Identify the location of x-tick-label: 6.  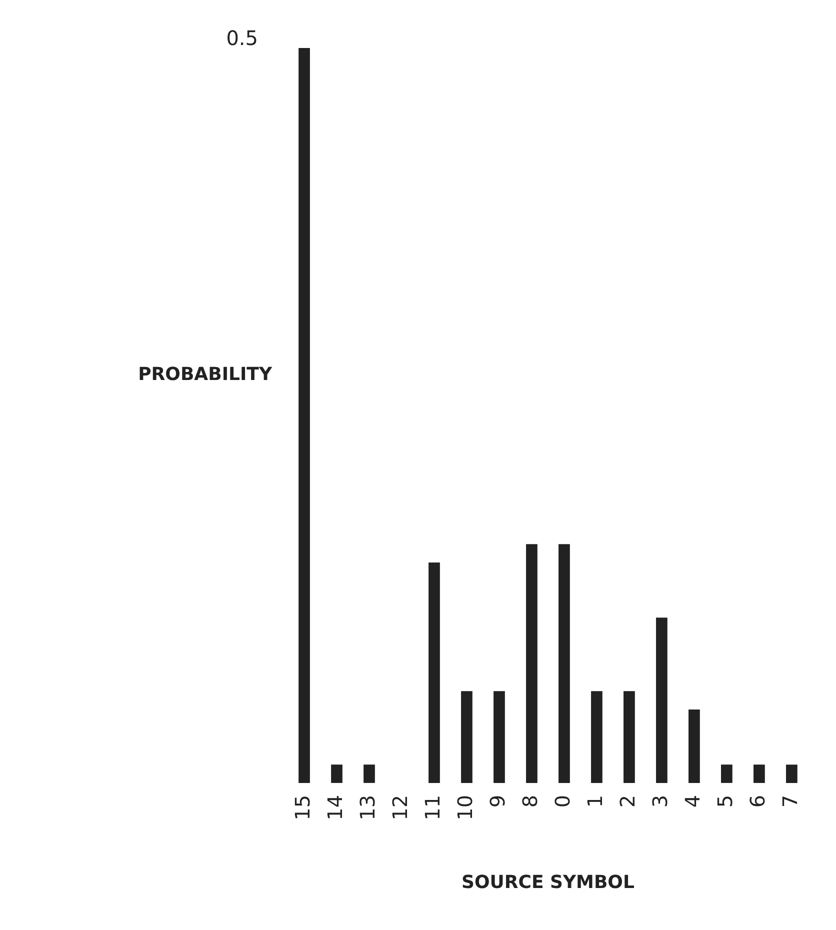
(757, 801).